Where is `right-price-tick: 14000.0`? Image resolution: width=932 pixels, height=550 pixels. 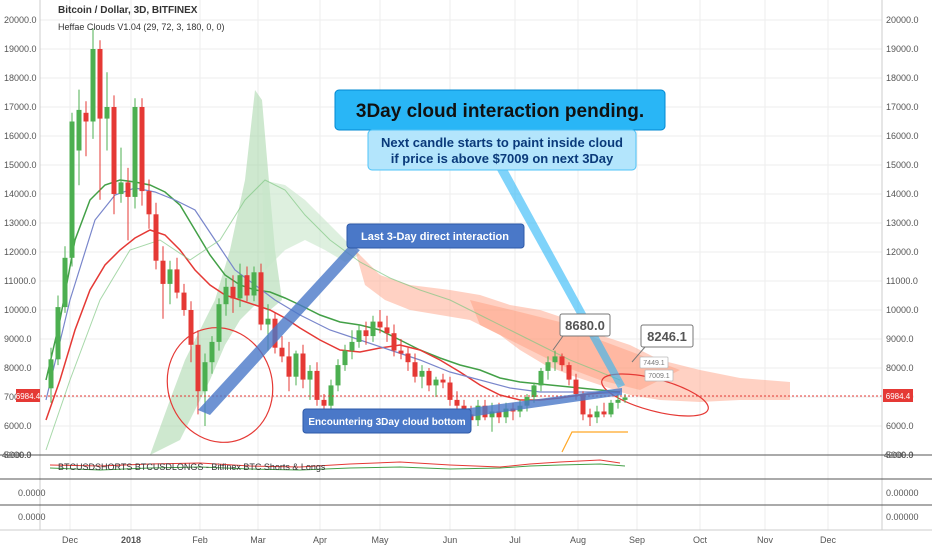 right-price-tick: 14000.0 is located at coordinates (902, 194).